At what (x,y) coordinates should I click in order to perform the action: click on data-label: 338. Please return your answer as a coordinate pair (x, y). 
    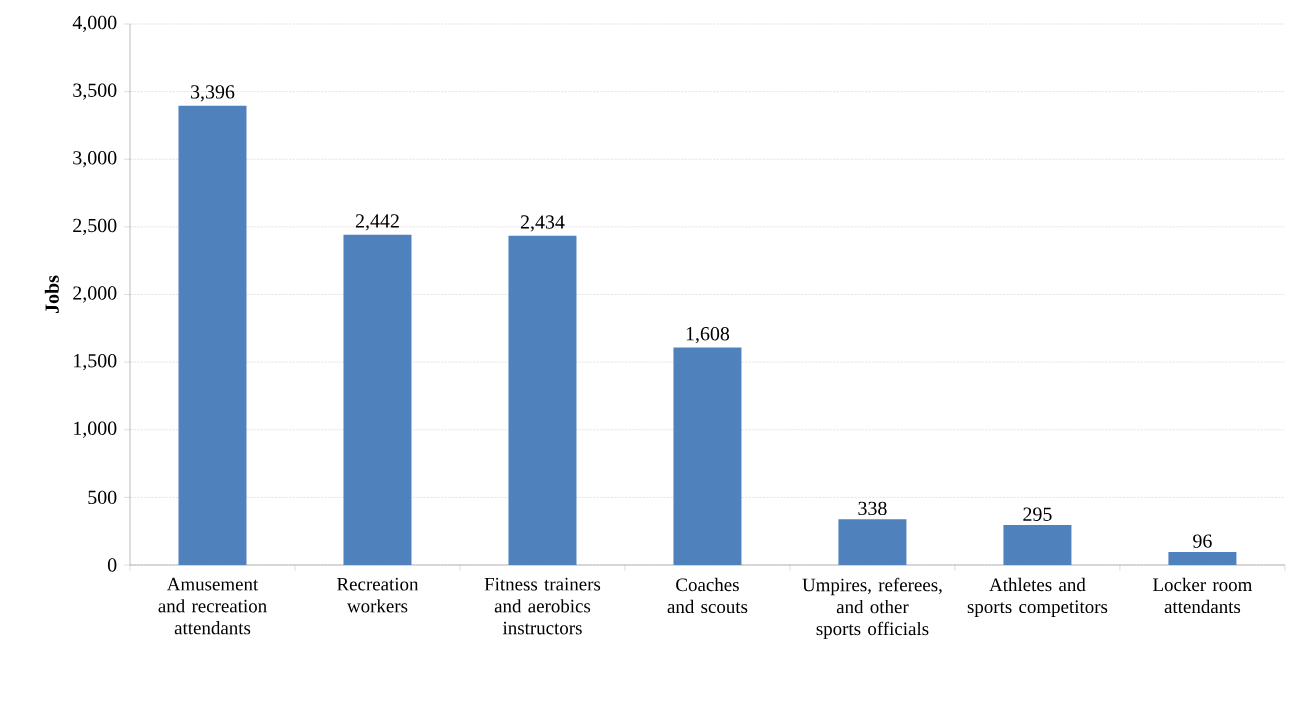
    Looking at the image, I should click on (872, 508).